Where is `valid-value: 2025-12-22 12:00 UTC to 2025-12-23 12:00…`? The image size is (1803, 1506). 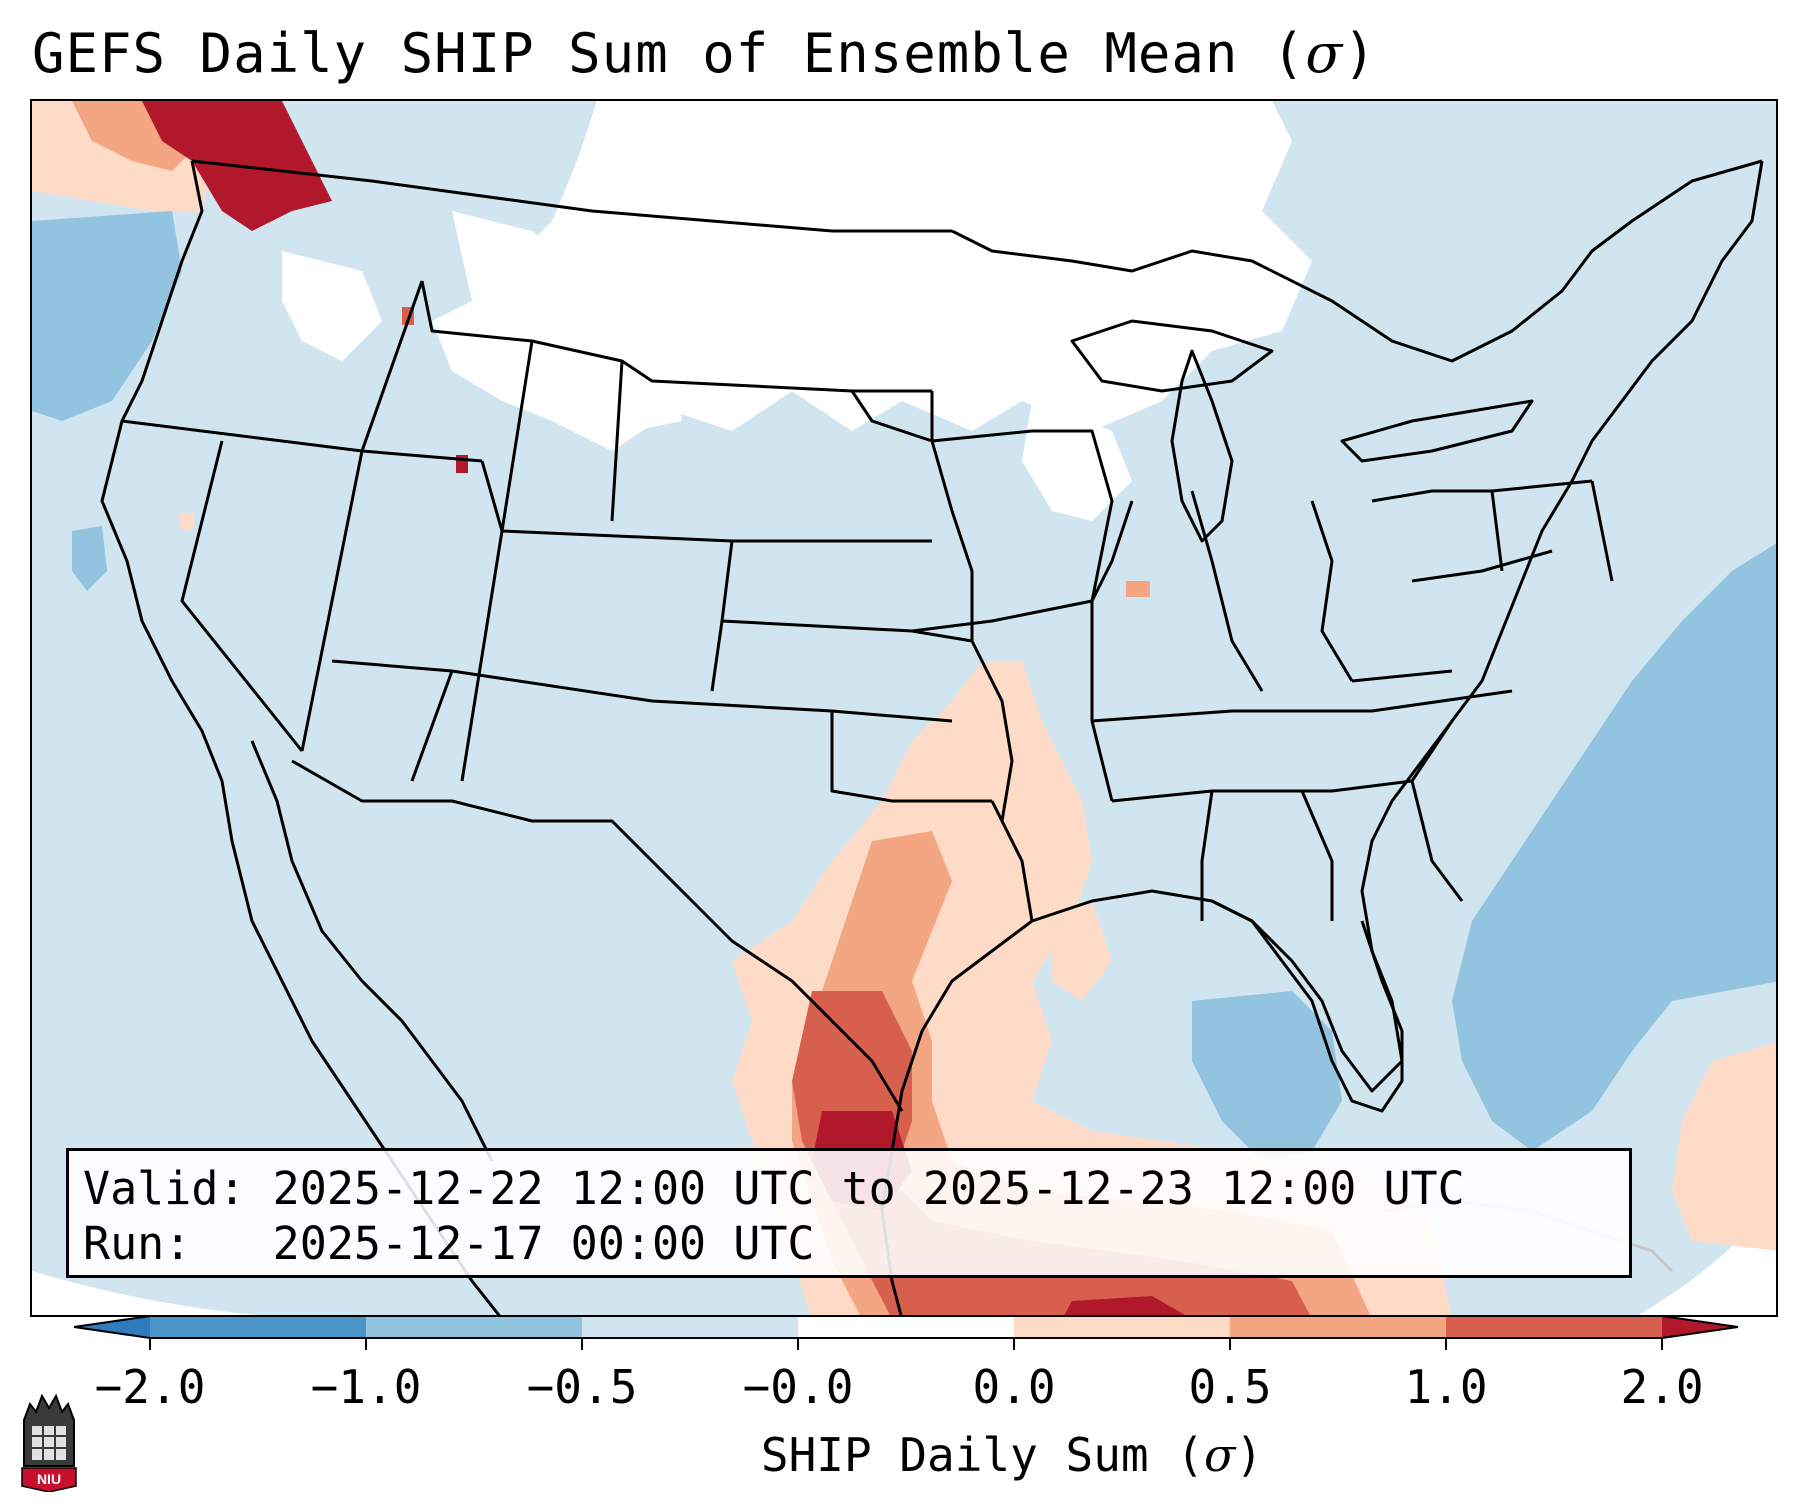 valid-value: 2025-12-22 12:00 UTC to 2025-12-23 12:00… is located at coordinates (868, 1188).